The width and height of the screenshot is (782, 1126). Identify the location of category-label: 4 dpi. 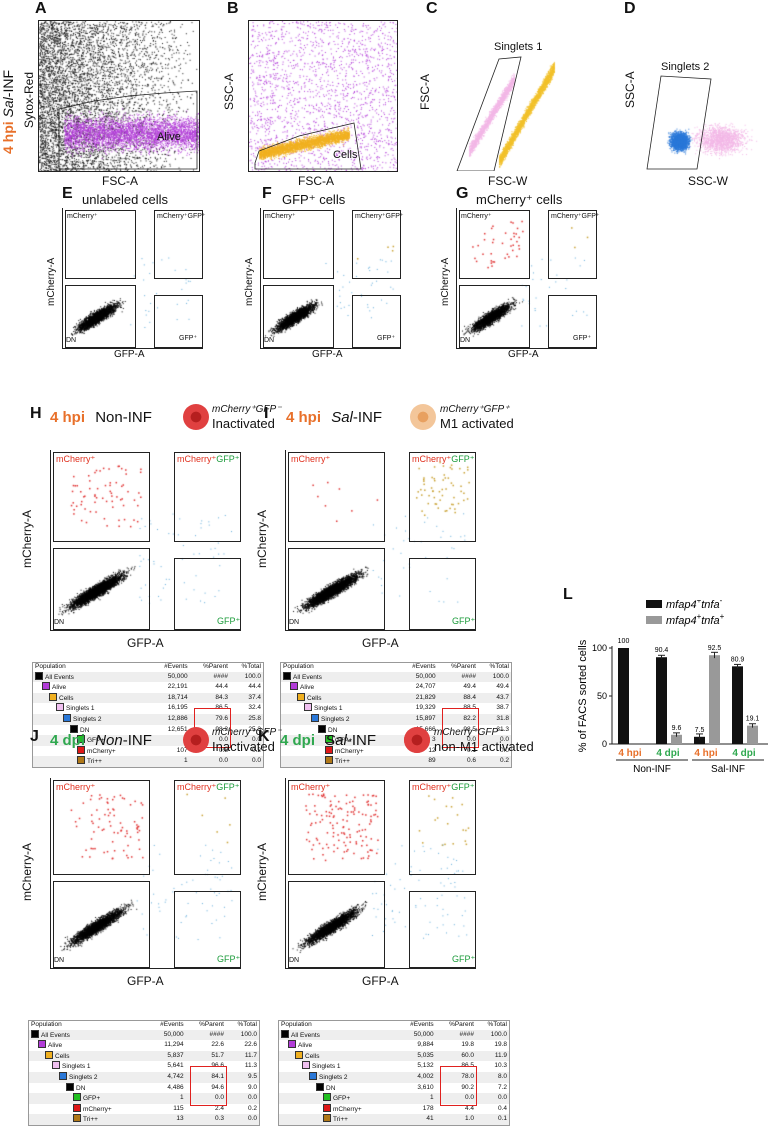
(744, 753).